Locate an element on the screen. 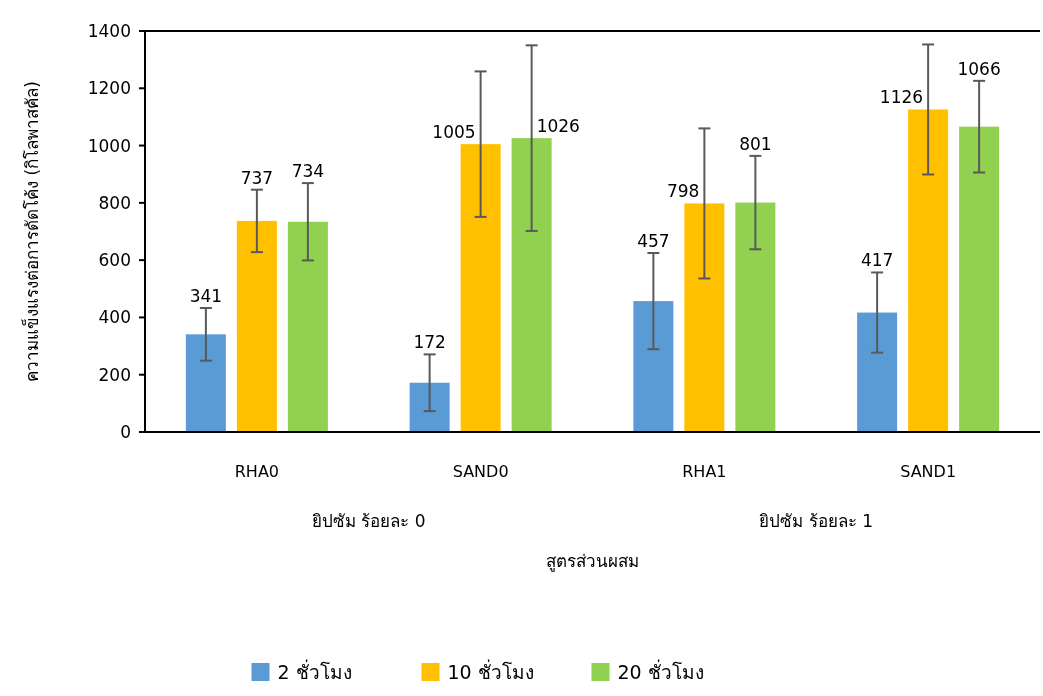  legend-label: 20 ชั่วโมง is located at coordinates (660, 670).